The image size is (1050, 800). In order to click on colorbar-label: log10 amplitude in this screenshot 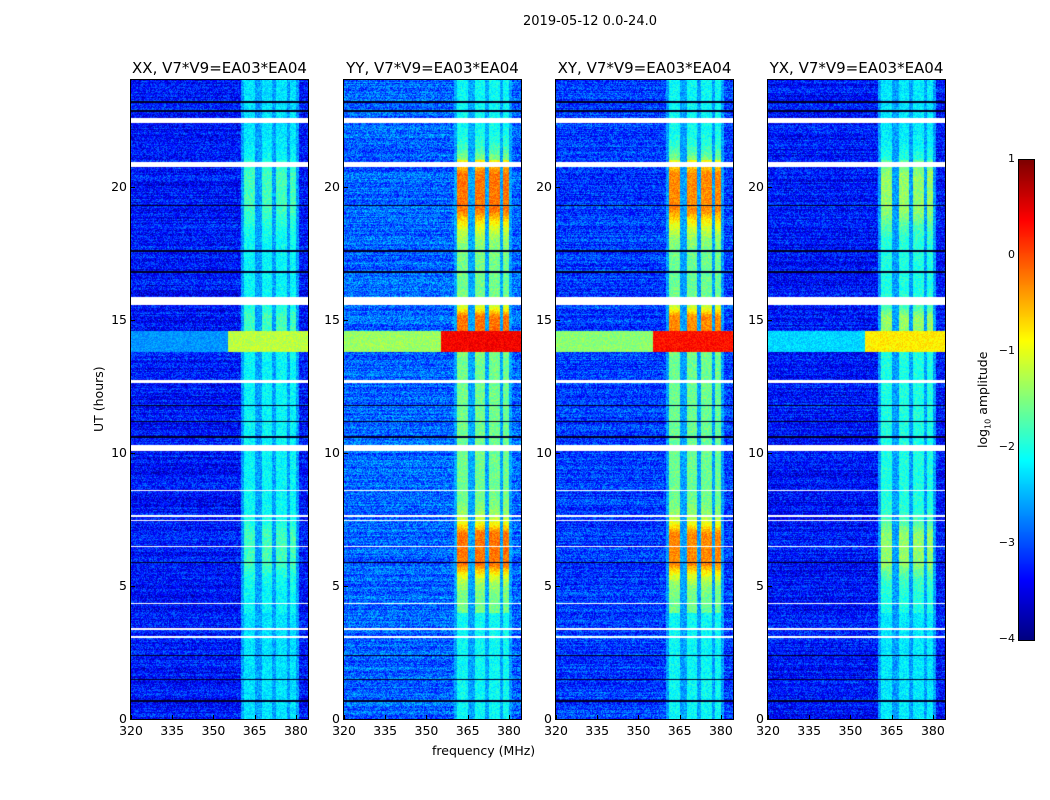, I will do `click(984, 399)`.